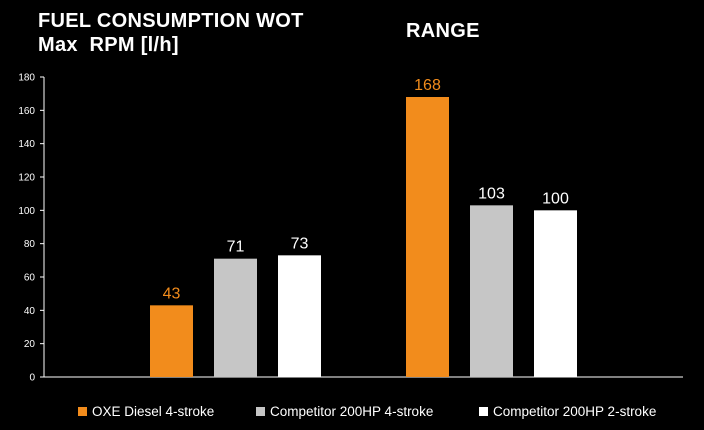  What do you see at coordinates (30, 278) in the screenshot?
I see `y-tick-label: 60` at bounding box center [30, 278].